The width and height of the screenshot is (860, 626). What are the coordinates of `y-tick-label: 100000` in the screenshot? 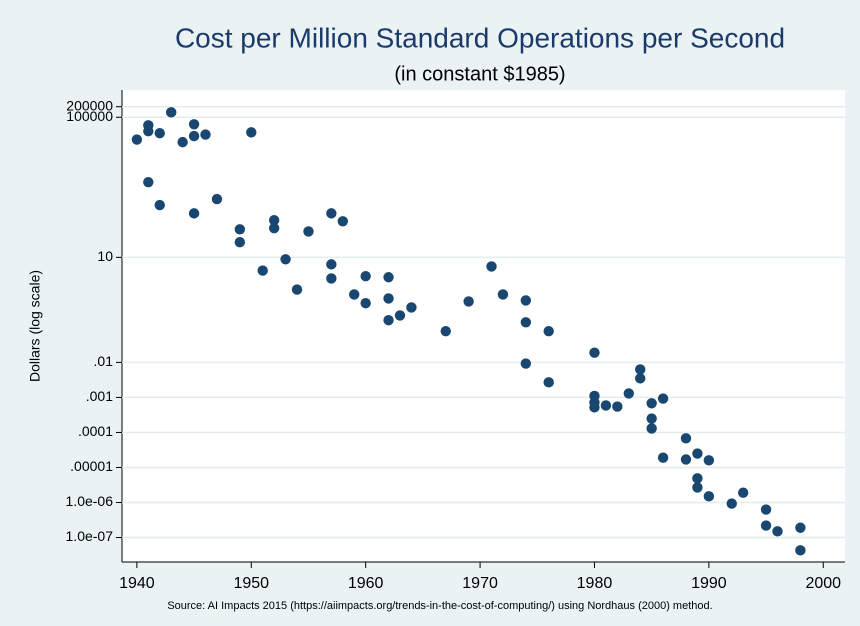 It's located at (89, 116).